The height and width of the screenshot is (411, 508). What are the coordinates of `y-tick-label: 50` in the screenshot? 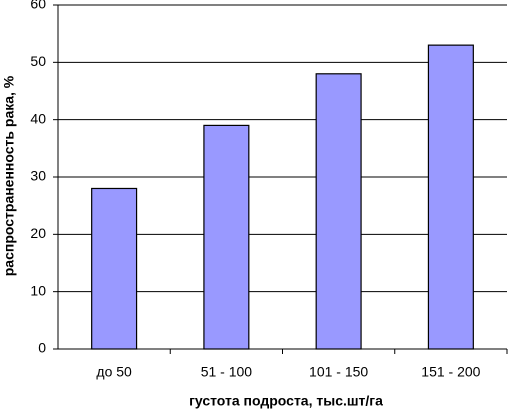 It's located at (38, 61).